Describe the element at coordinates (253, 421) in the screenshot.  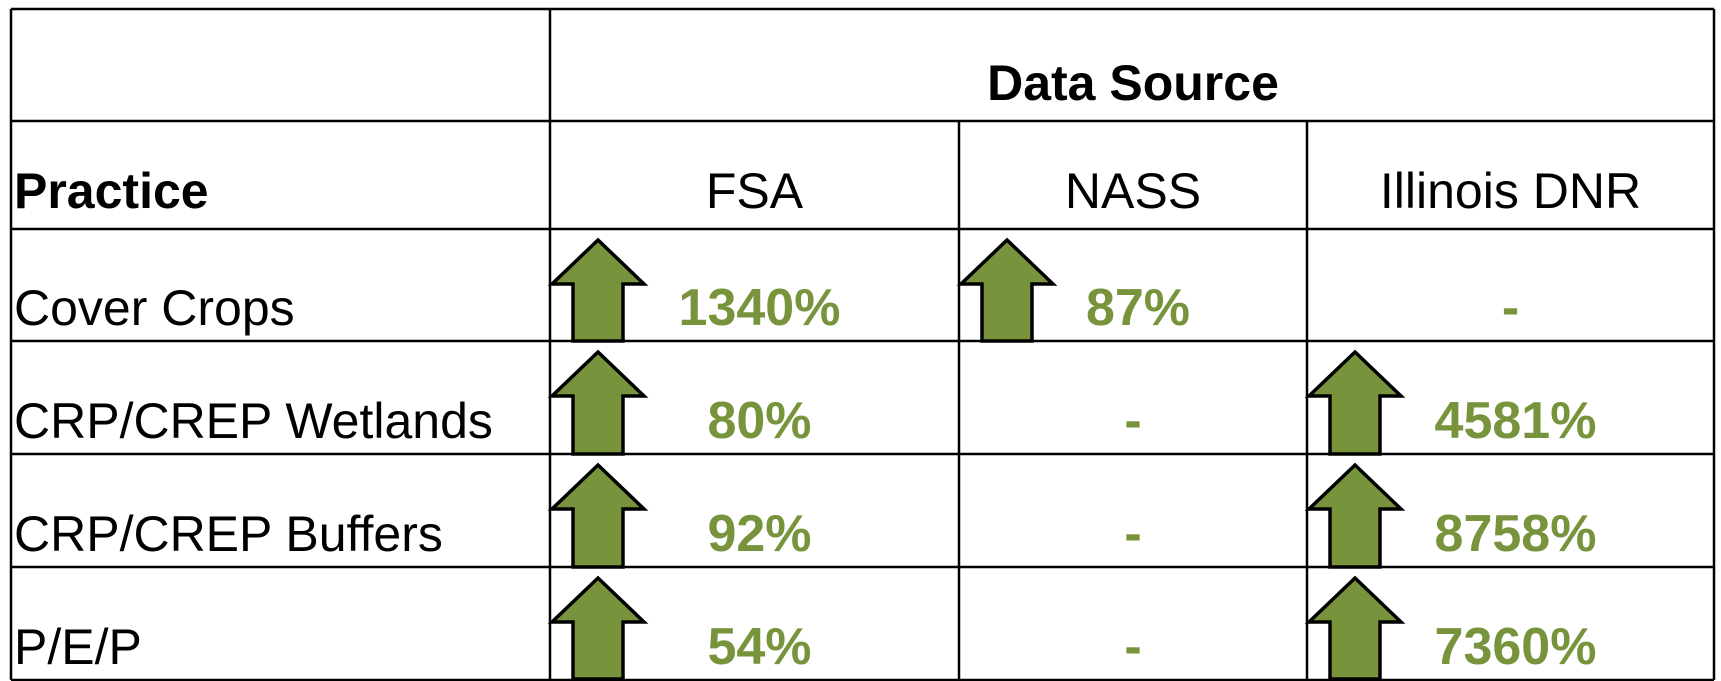
I see `practice-label: CRP/CREP Wetlands` at that location.